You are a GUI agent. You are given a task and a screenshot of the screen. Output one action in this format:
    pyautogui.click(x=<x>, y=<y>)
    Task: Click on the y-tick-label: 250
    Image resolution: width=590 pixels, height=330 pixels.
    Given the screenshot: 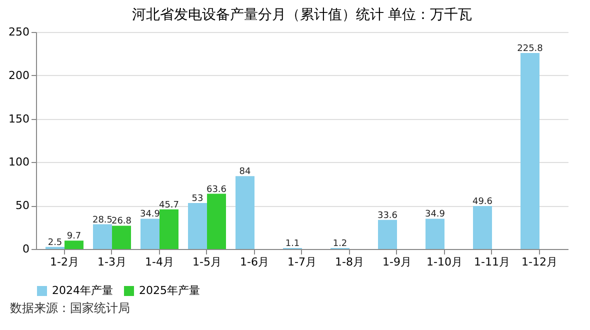 What is the action you would take?
    pyautogui.click(x=19, y=32)
    